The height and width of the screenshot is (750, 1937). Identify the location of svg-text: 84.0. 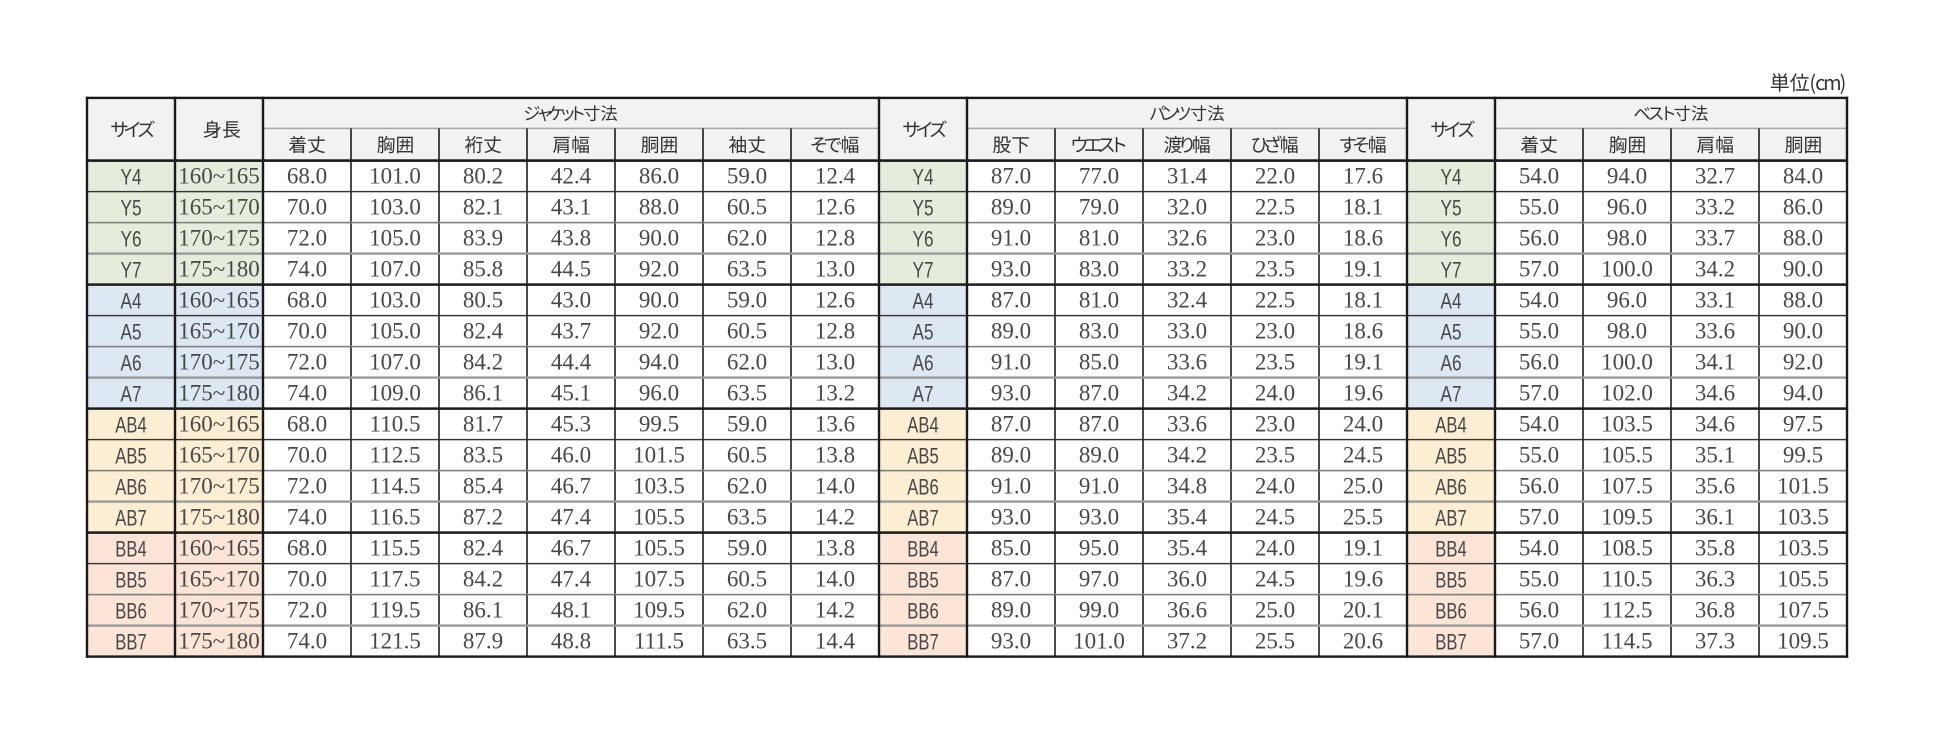
(1803, 175).